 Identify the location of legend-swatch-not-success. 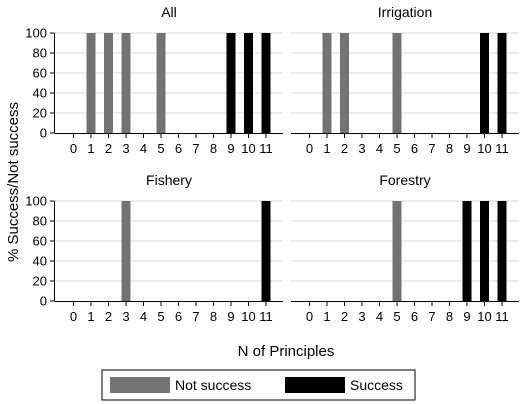
(140, 385).